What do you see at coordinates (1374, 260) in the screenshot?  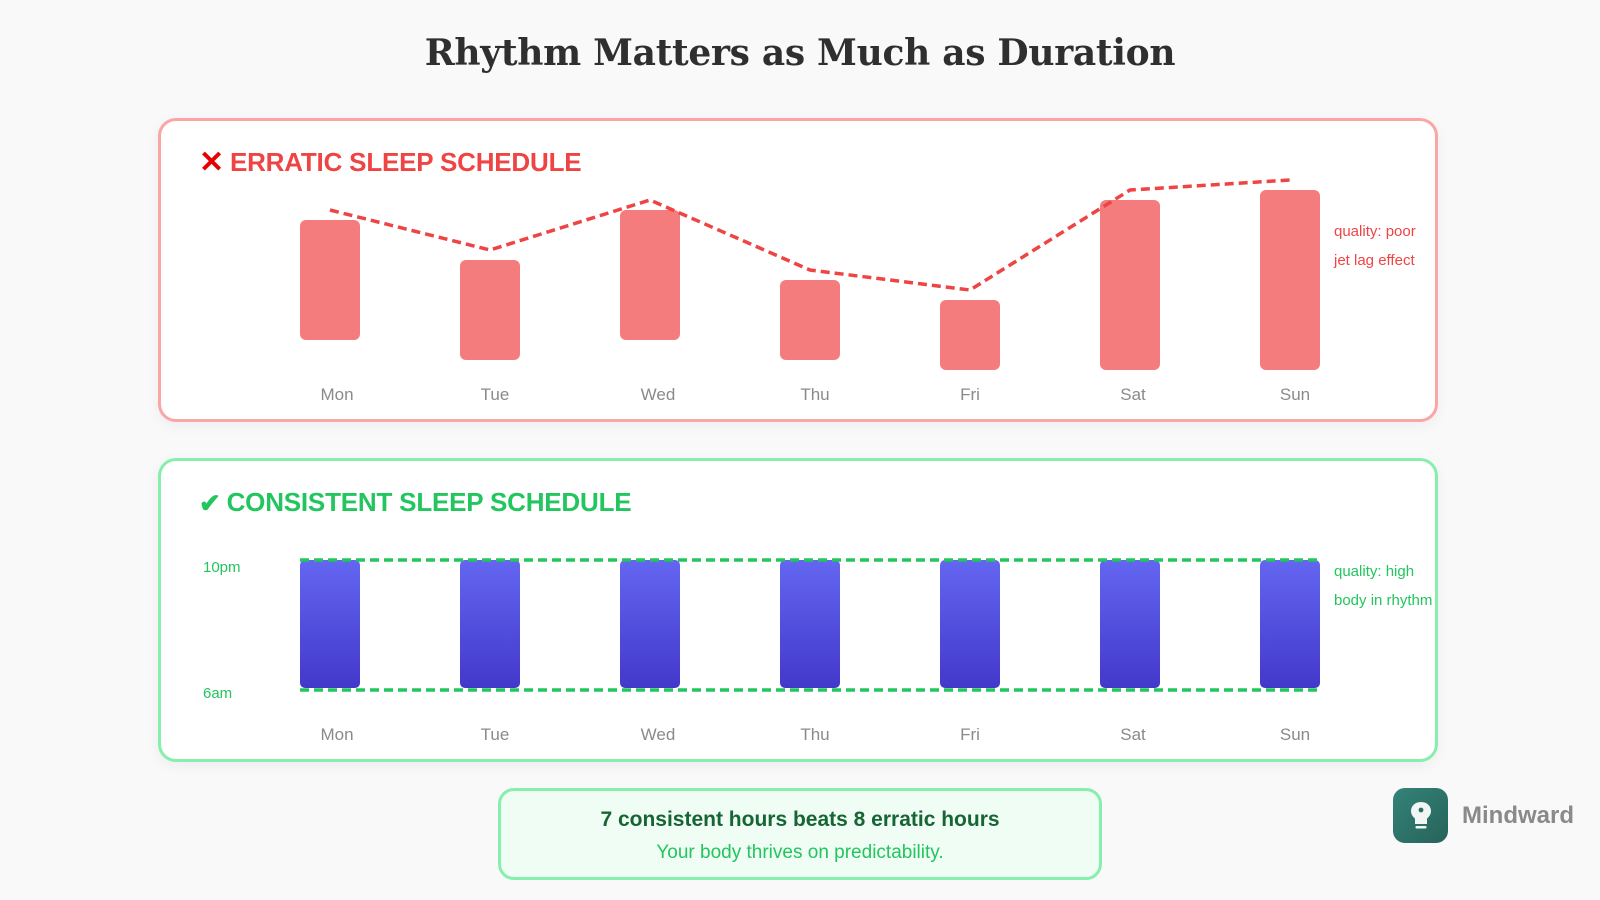 I see `erratic-note-effect: jet lag effect` at bounding box center [1374, 260].